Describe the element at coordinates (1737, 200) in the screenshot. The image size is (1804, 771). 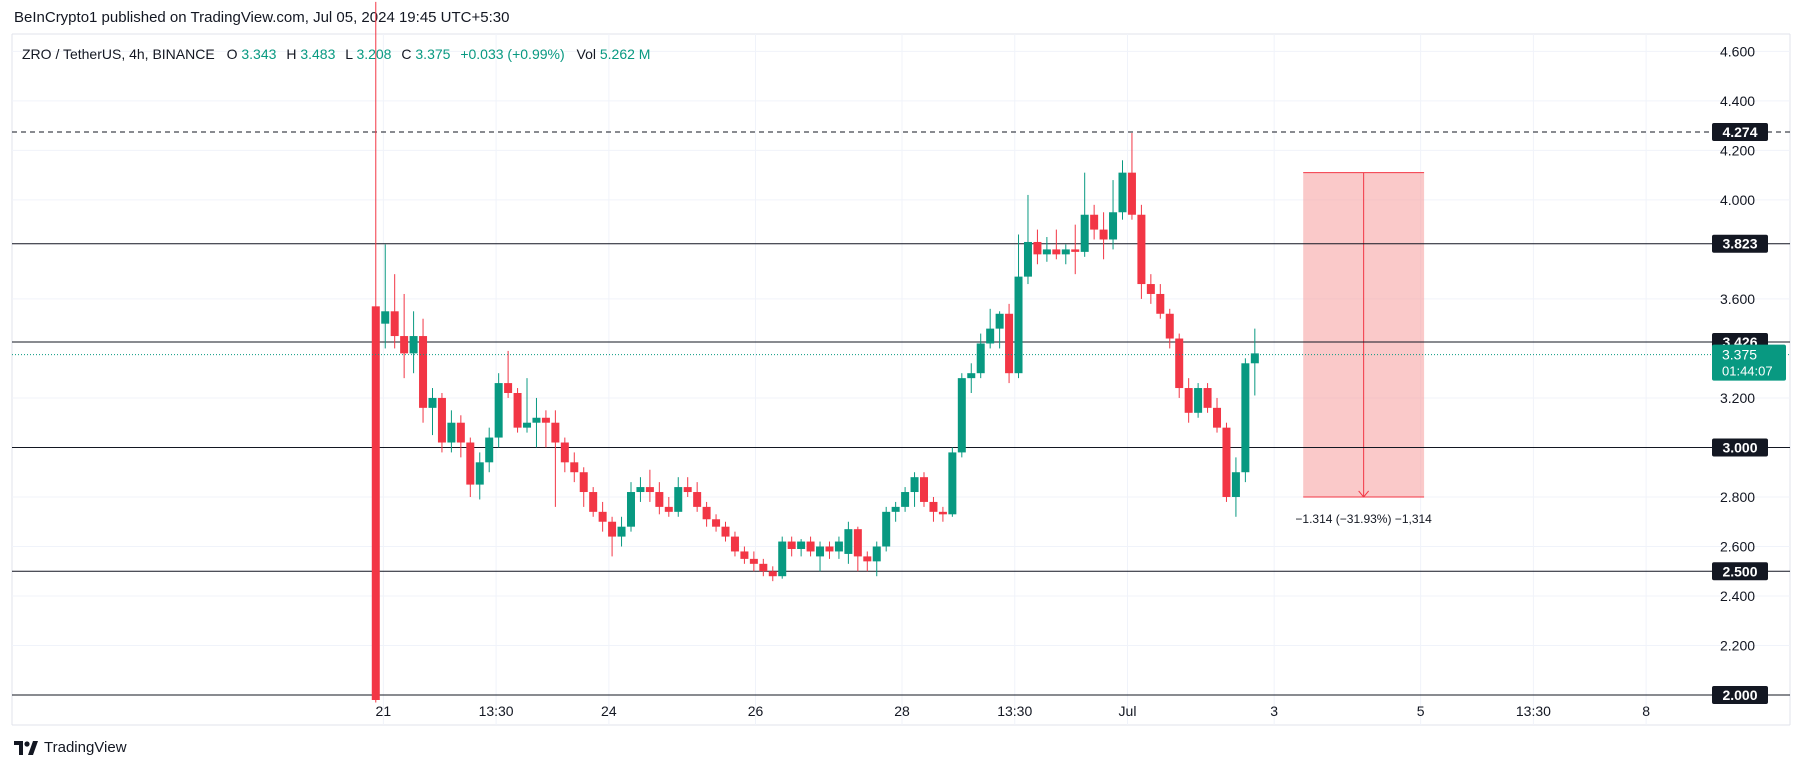
I see `y-tick-label: 4.000` at that location.